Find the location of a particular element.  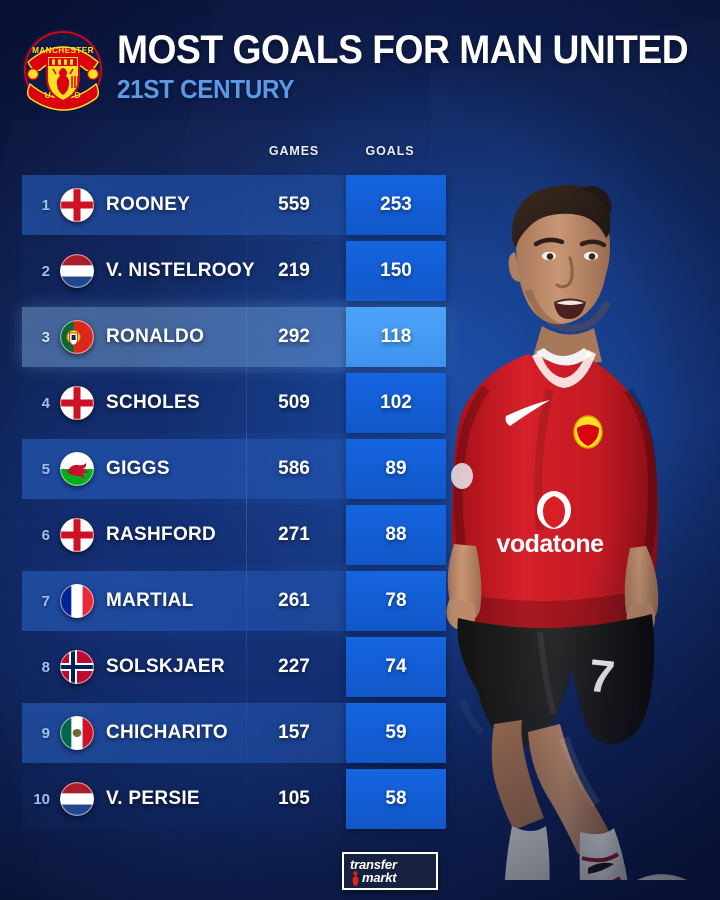

row-player-name: V. NISTELROOY is located at coordinates (180, 270).